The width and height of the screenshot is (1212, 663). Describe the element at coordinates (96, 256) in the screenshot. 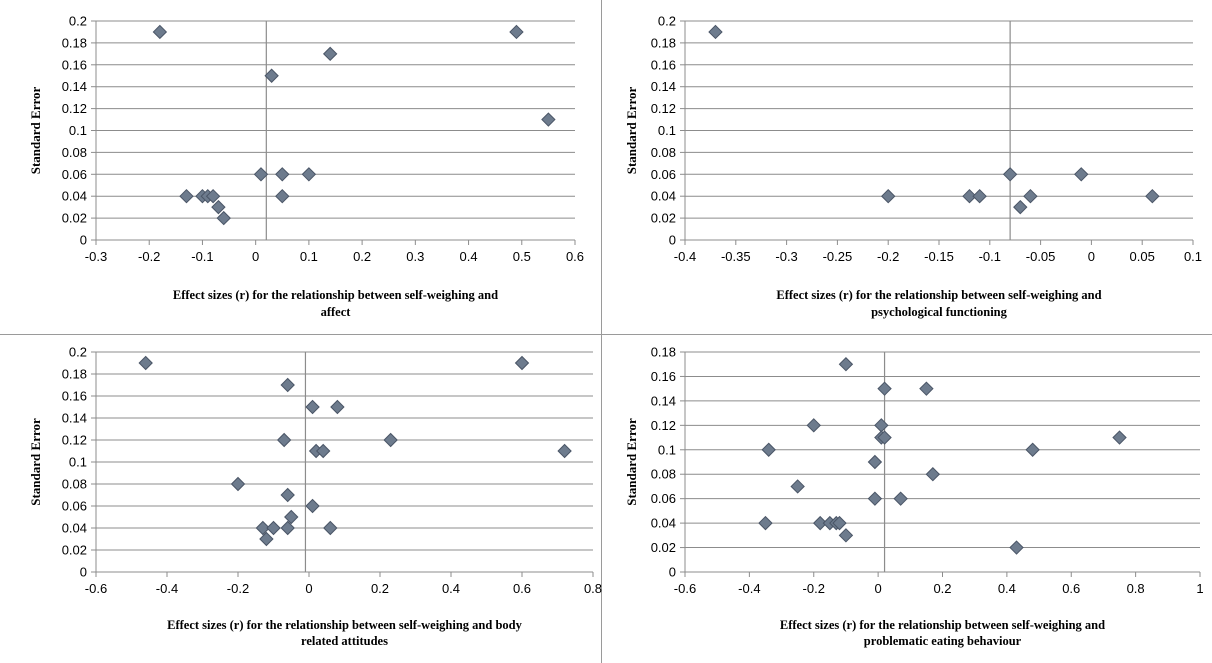

I see `x-tick-label: -0.3` at that location.